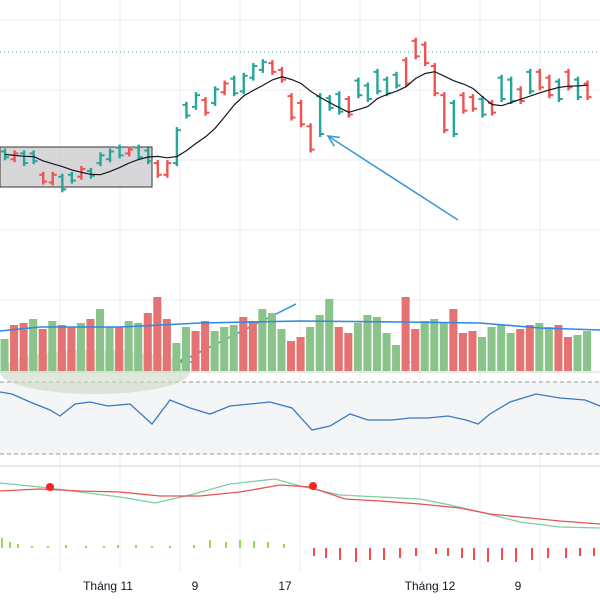  Describe the element at coordinates (302, 586) in the screenshot. I see `x-axis: Tháng 11 9 17 Tháng 12 9` at that location.